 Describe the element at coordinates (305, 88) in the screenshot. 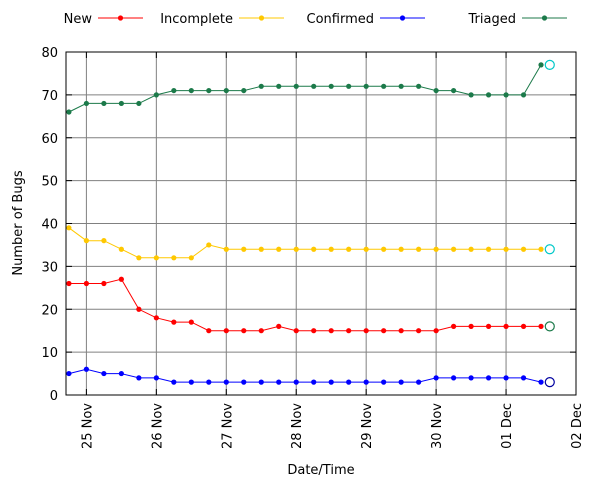

I see `series-triaged` at that location.